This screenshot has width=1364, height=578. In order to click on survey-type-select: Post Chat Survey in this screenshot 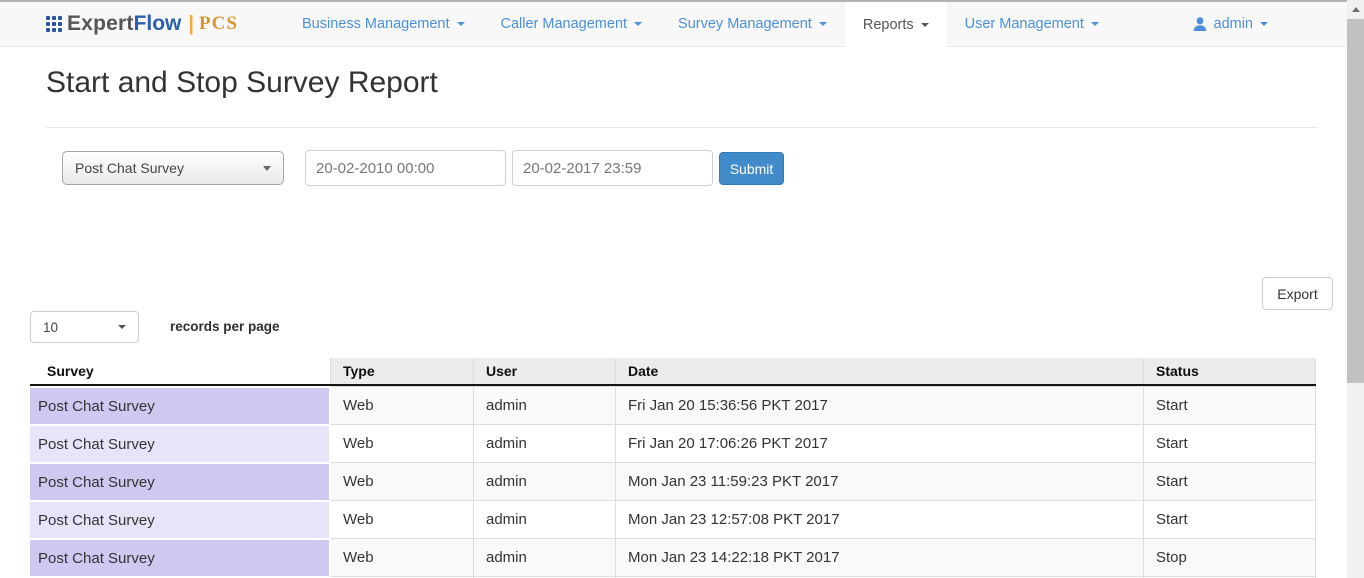, I will do `click(173, 168)`.